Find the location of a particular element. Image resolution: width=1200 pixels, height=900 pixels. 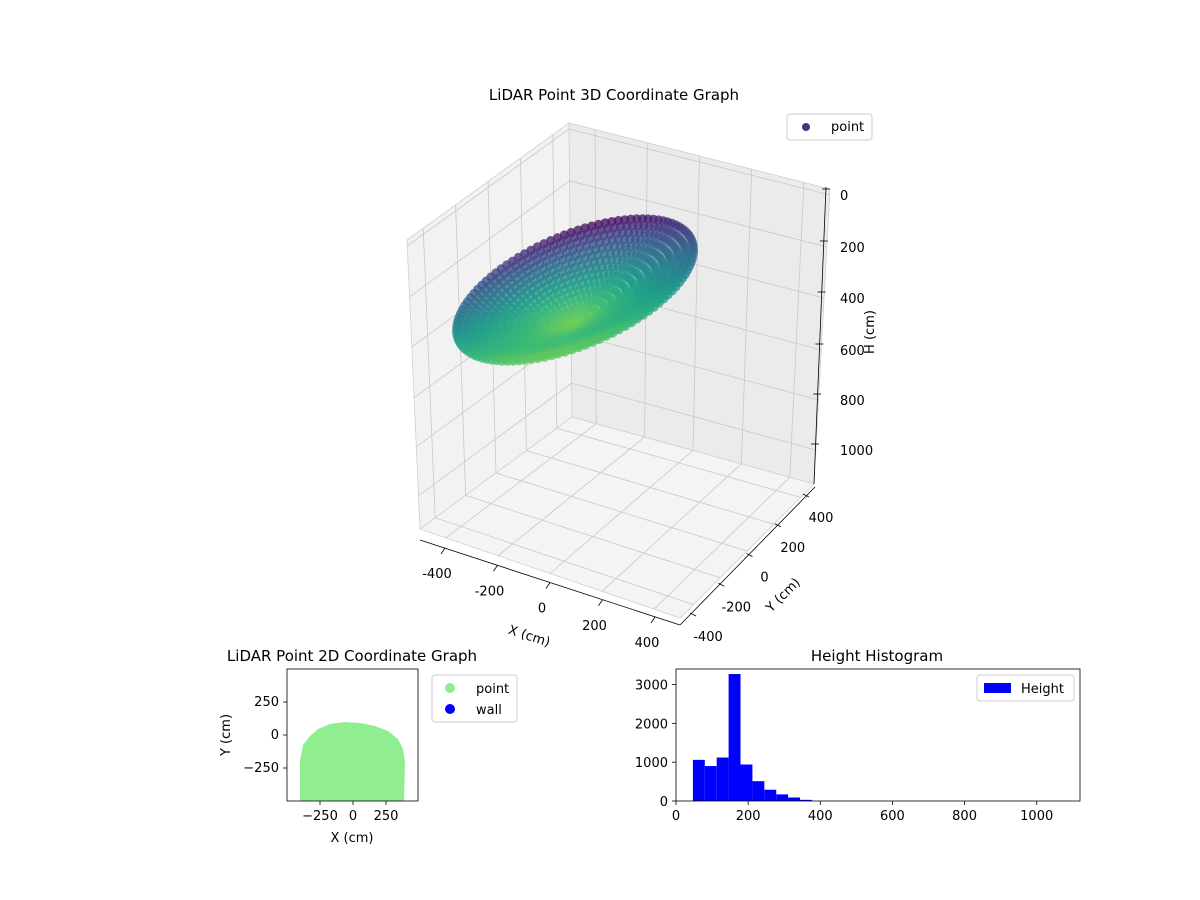

z-tick-label-3d: 600 is located at coordinates (852, 351).